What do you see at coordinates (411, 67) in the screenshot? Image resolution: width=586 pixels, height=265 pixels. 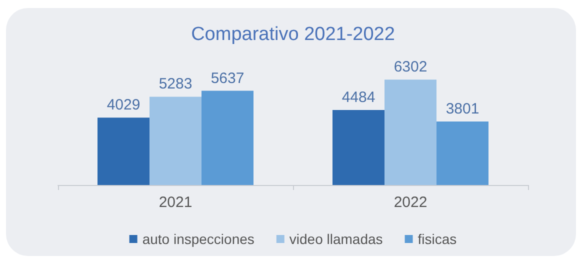 I see `data-label: 6302` at bounding box center [411, 67].